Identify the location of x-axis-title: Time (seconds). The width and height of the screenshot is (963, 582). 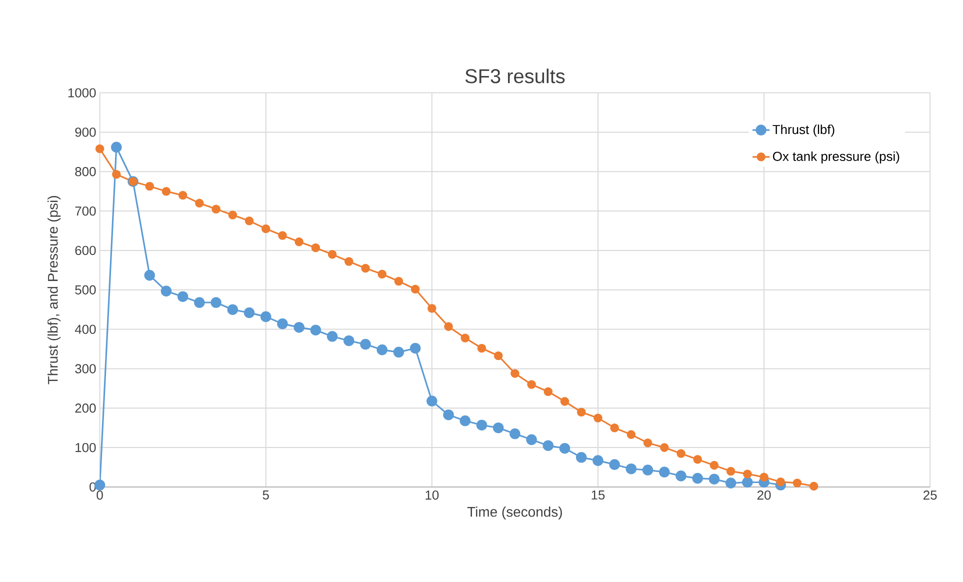
(514, 513).